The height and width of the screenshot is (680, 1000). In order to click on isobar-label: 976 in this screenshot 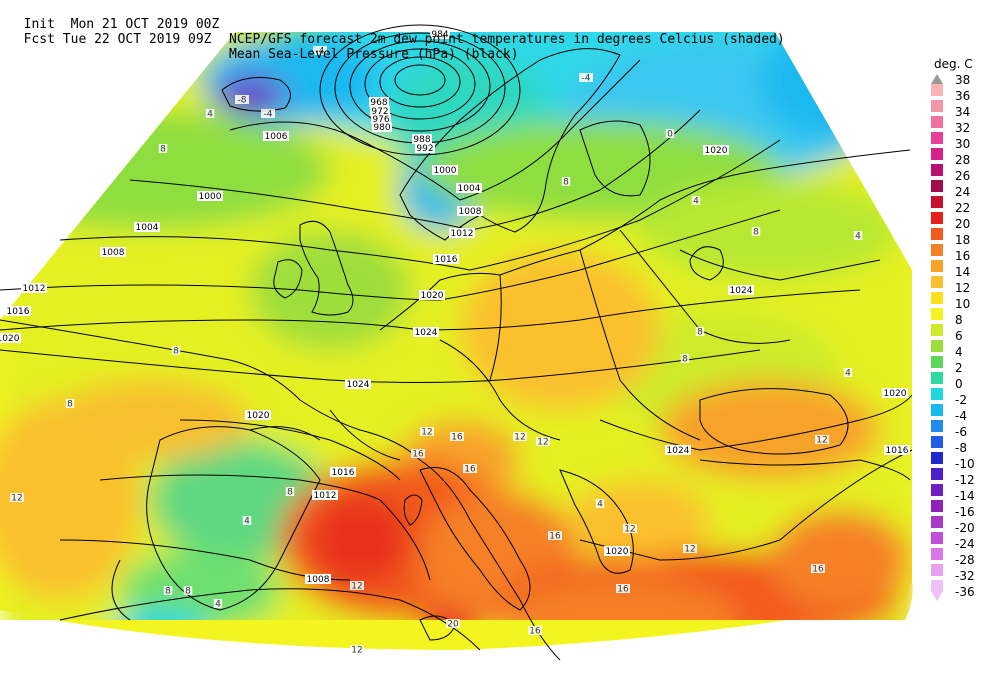, I will do `click(381, 119)`.